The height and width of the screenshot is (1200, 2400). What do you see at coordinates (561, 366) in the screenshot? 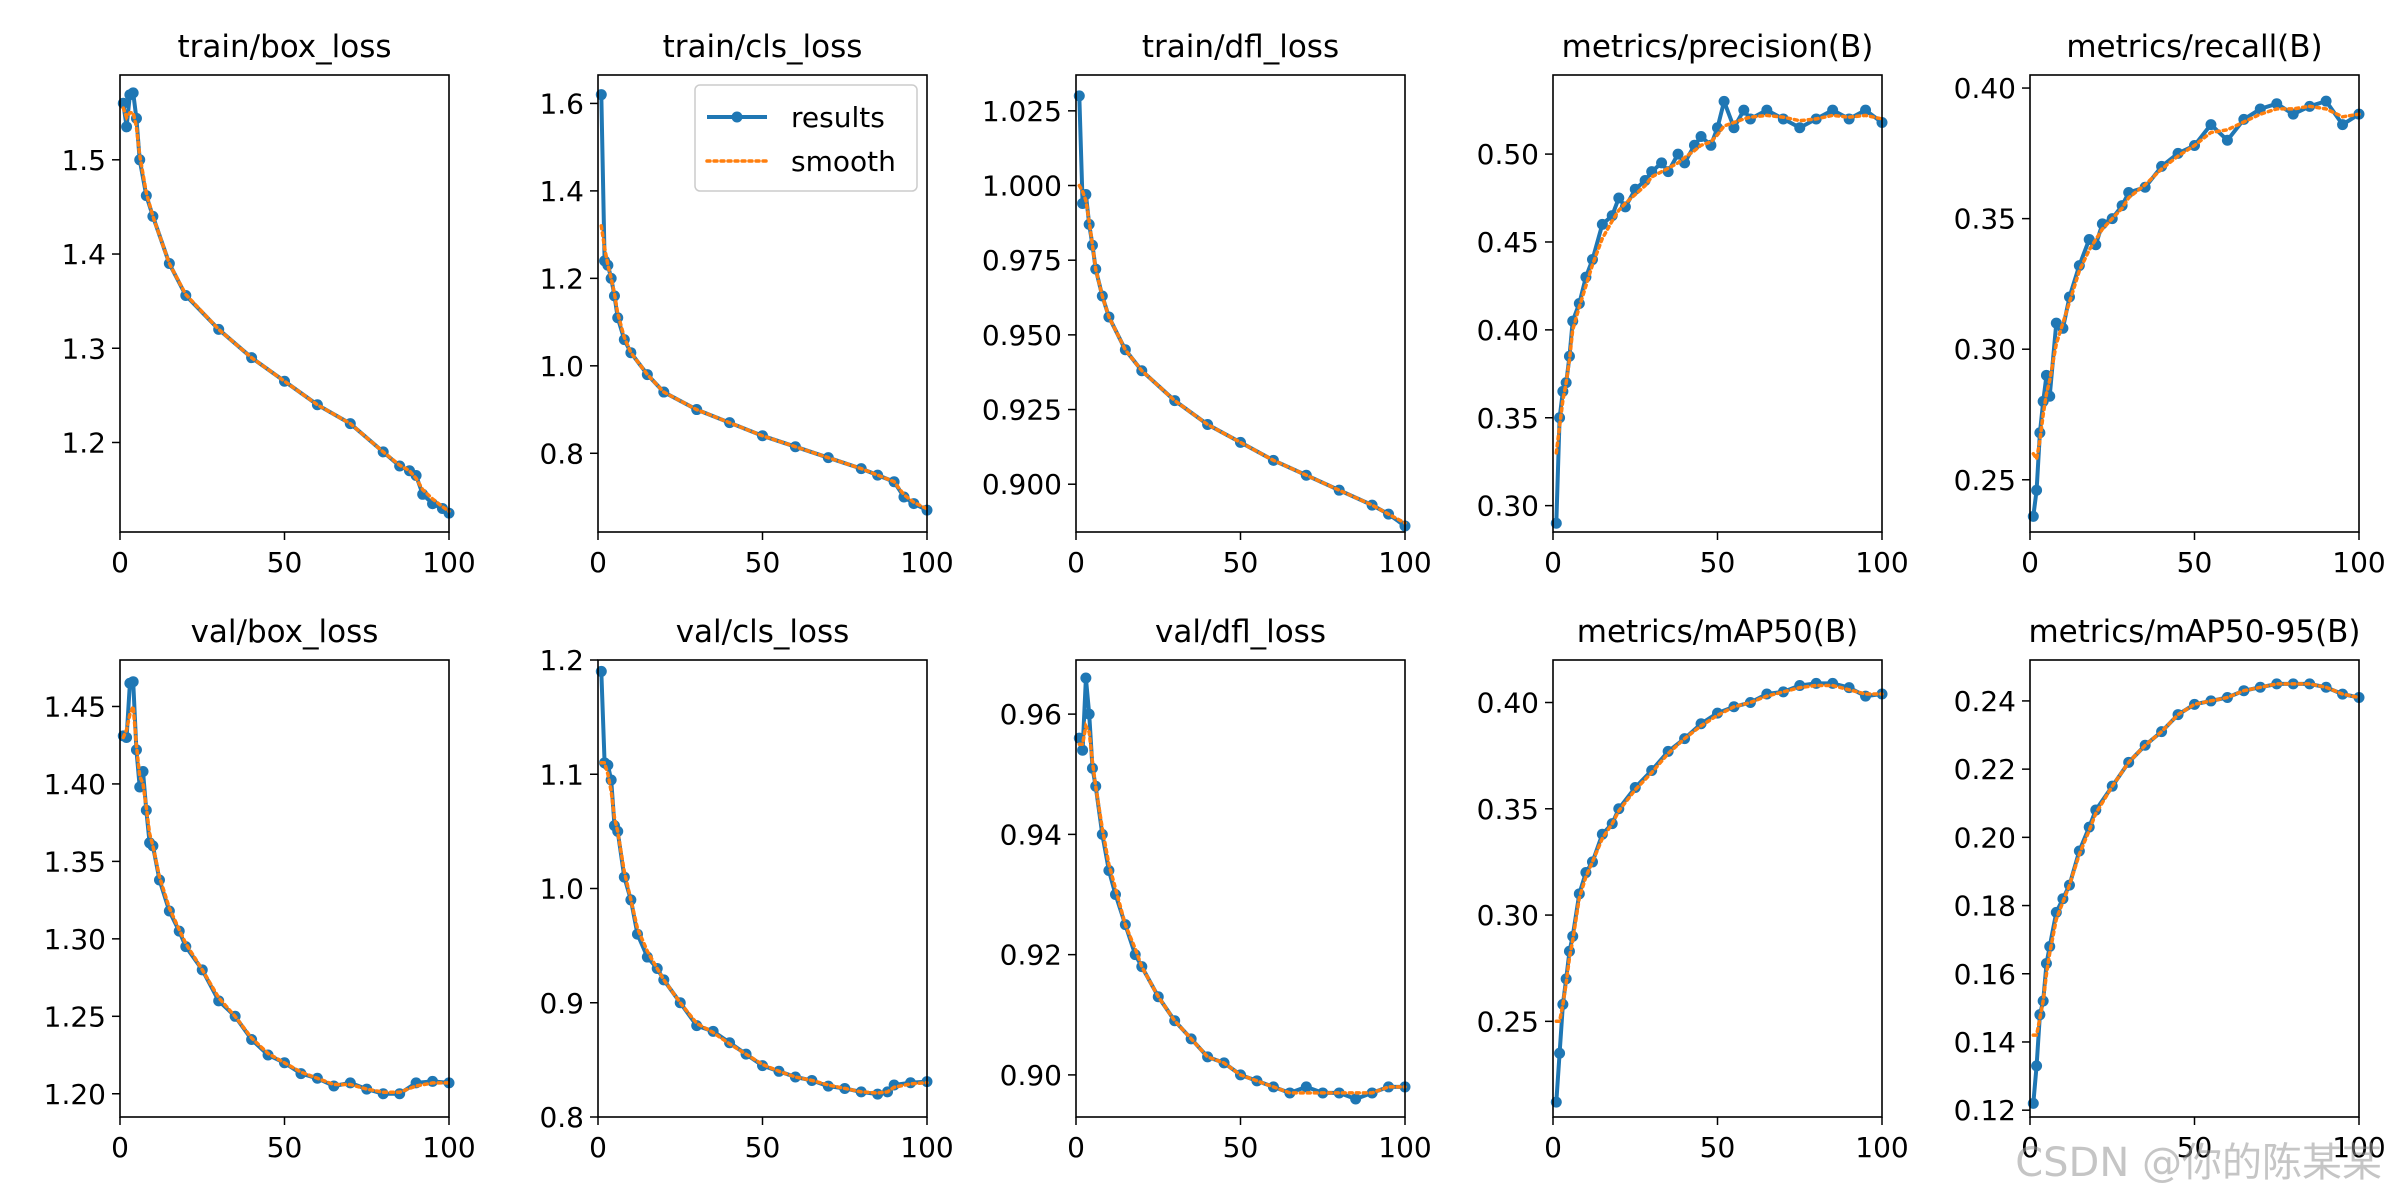
I see `y-tick-label: 1.0` at bounding box center [561, 366].